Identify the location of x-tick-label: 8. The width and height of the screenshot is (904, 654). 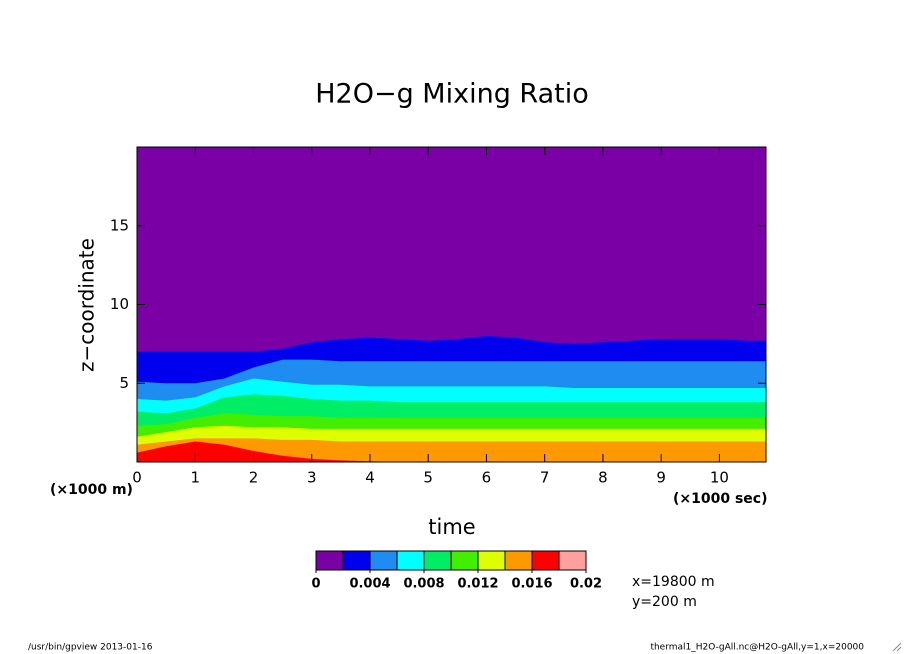
(603, 478).